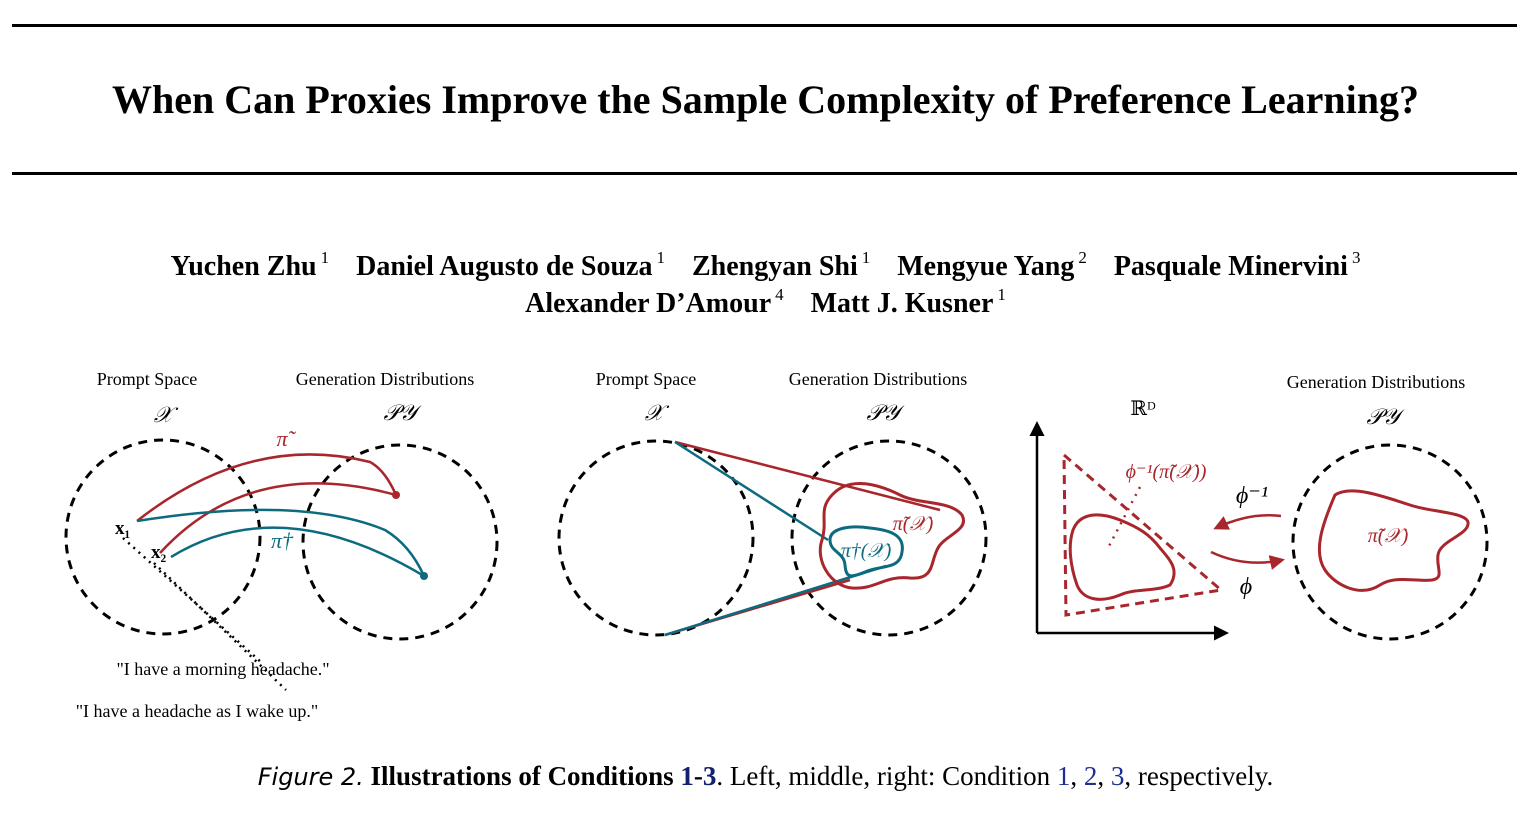 The width and height of the screenshot is (1531, 815). I want to click on phi-inverse-symbol: ϕ⁻¹, so click(1252, 496).